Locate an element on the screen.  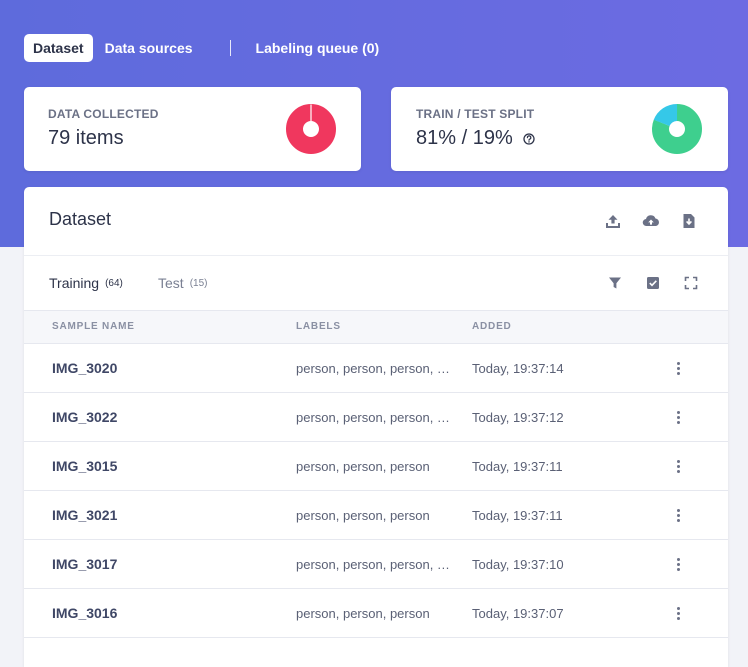
sample-added: Today, 19:37:12 is located at coordinates (518, 417).